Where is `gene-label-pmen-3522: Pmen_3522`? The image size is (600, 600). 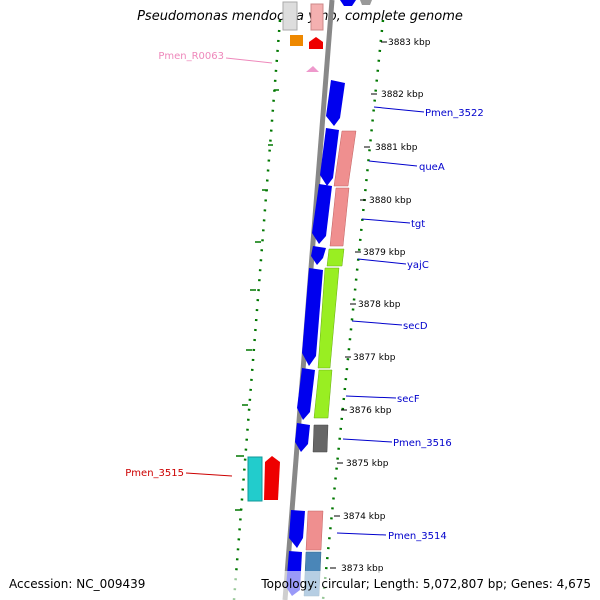 gene-label-pmen-3522: Pmen_3522 is located at coordinates (454, 113).